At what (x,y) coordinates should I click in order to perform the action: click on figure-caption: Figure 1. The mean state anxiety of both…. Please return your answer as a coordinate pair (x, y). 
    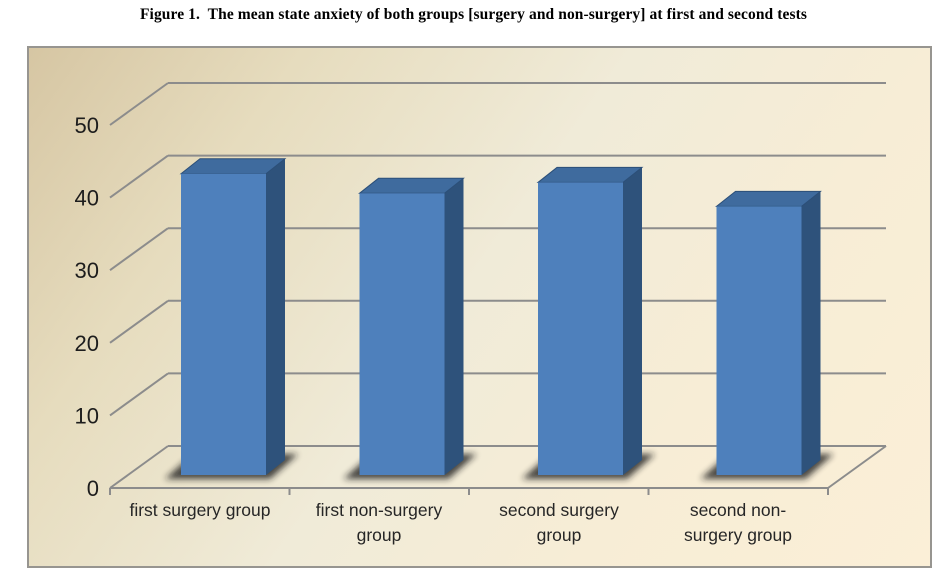
    Looking at the image, I should click on (473, 14).